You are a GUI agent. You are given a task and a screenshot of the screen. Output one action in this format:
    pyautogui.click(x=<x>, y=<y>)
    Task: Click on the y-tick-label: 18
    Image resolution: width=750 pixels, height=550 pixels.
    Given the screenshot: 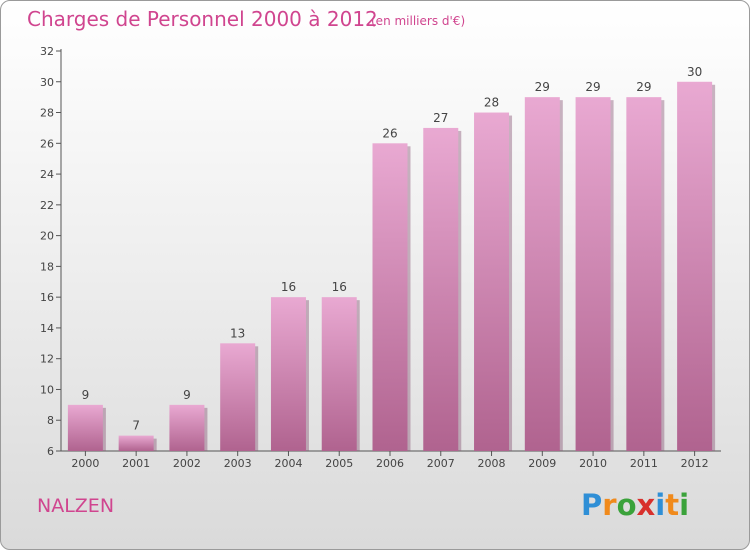 What is the action you would take?
    pyautogui.click(x=47, y=266)
    